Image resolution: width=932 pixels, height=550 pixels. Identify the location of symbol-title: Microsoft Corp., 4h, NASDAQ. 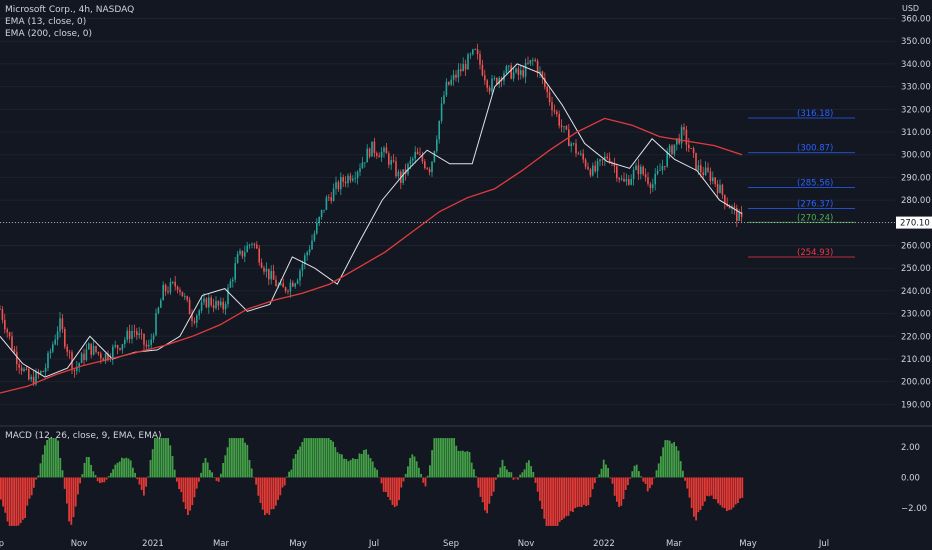
(70, 10).